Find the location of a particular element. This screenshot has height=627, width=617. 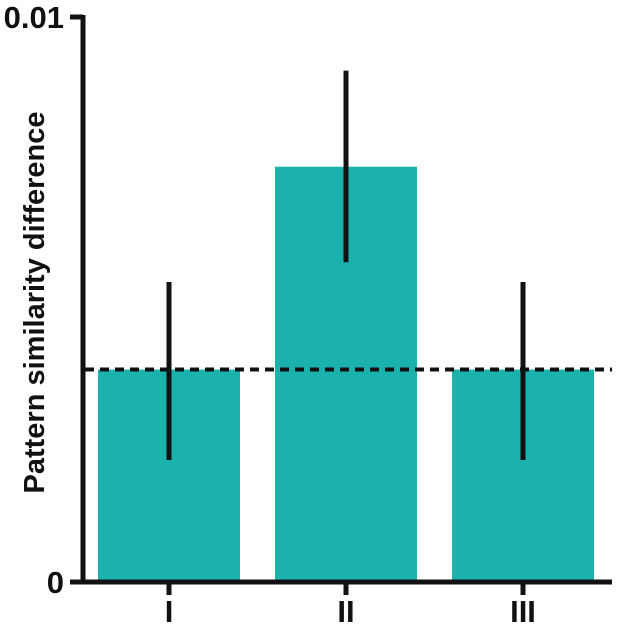

x-ticks-group: I II III is located at coordinates (350, 604).